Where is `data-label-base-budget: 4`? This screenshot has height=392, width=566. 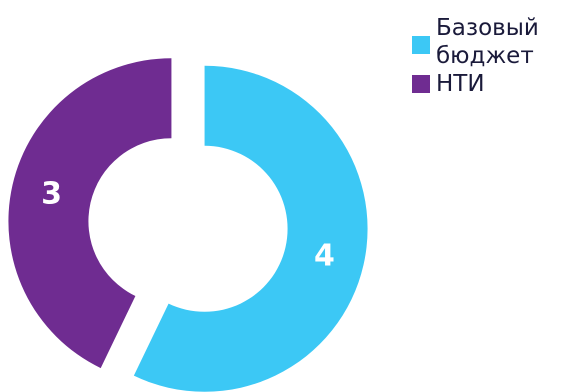
data-label-base-budget: 4 is located at coordinates (324, 256).